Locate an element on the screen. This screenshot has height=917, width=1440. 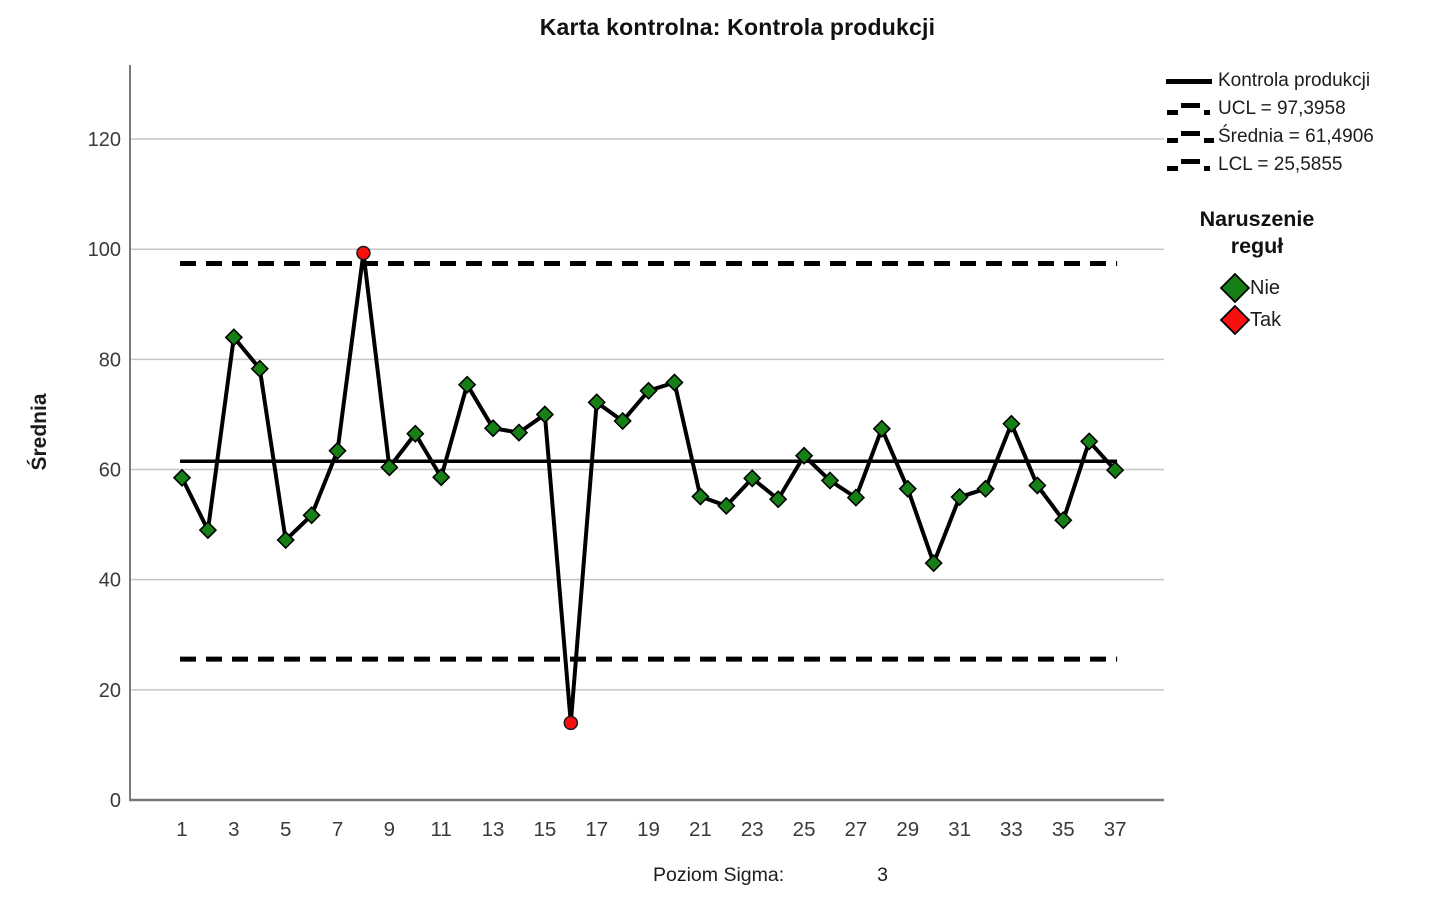
x-tick-label: 33 is located at coordinates (1011, 829).